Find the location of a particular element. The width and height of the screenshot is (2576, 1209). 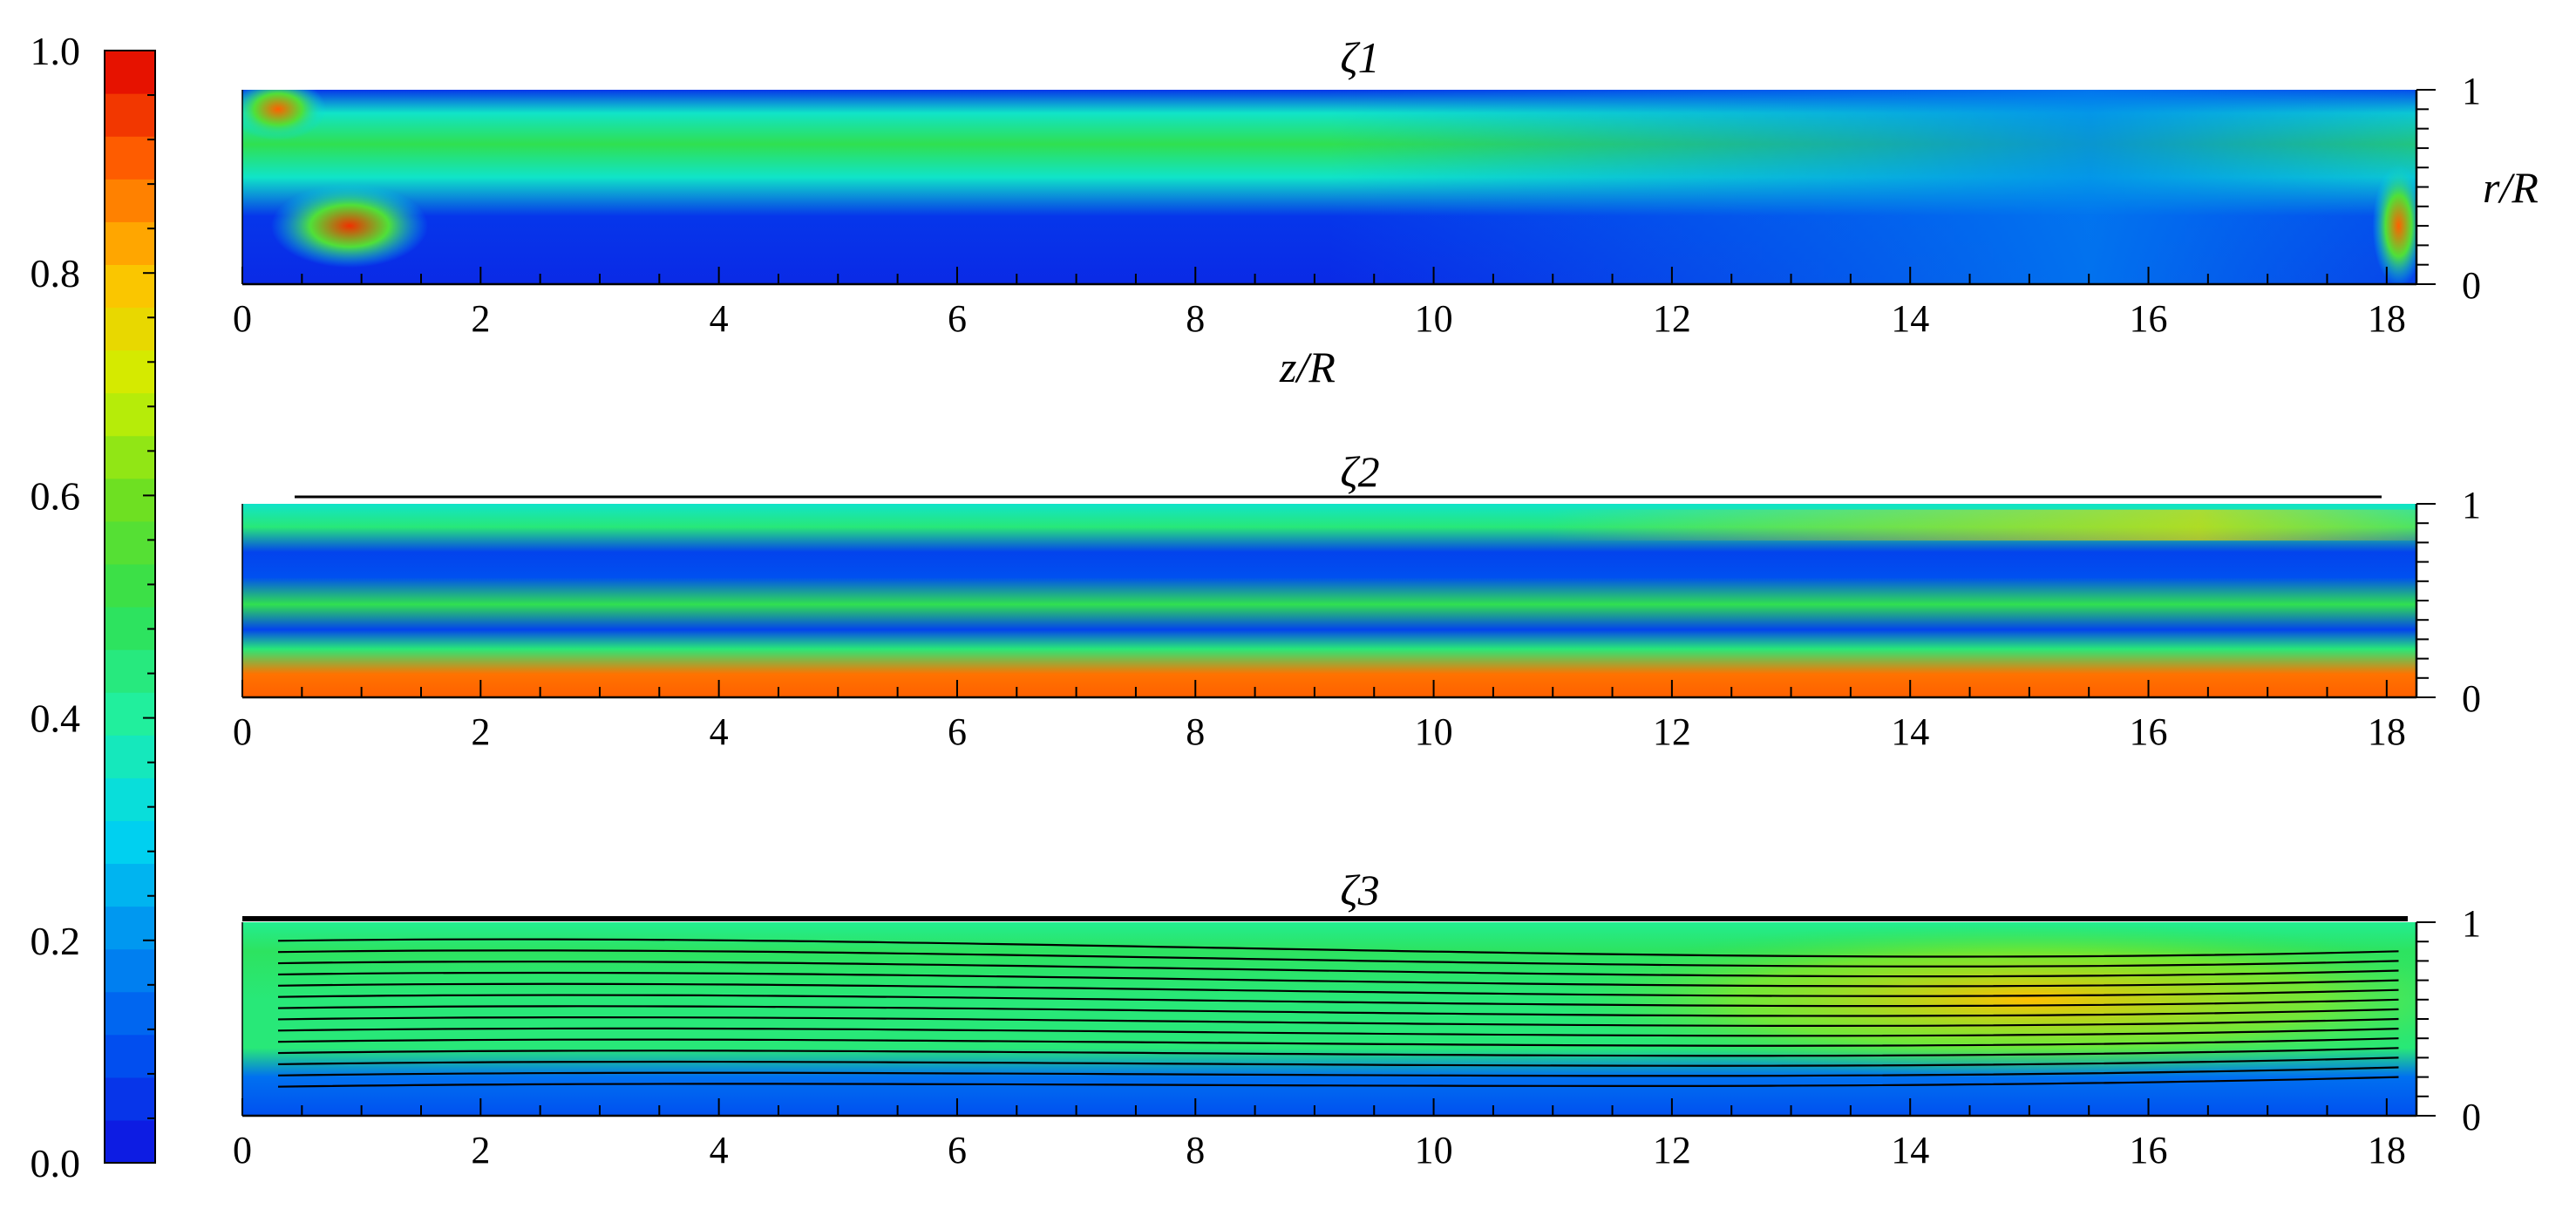

field-fade is located at coordinates (1329, 187).